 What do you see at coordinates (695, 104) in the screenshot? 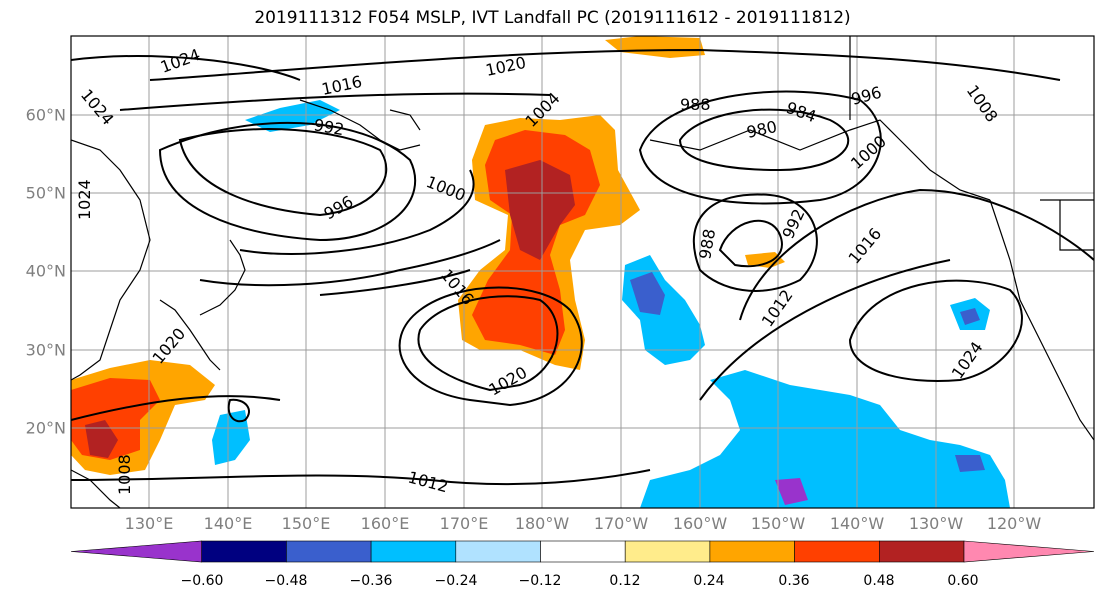
I see `contour-label: 988` at bounding box center [695, 104].